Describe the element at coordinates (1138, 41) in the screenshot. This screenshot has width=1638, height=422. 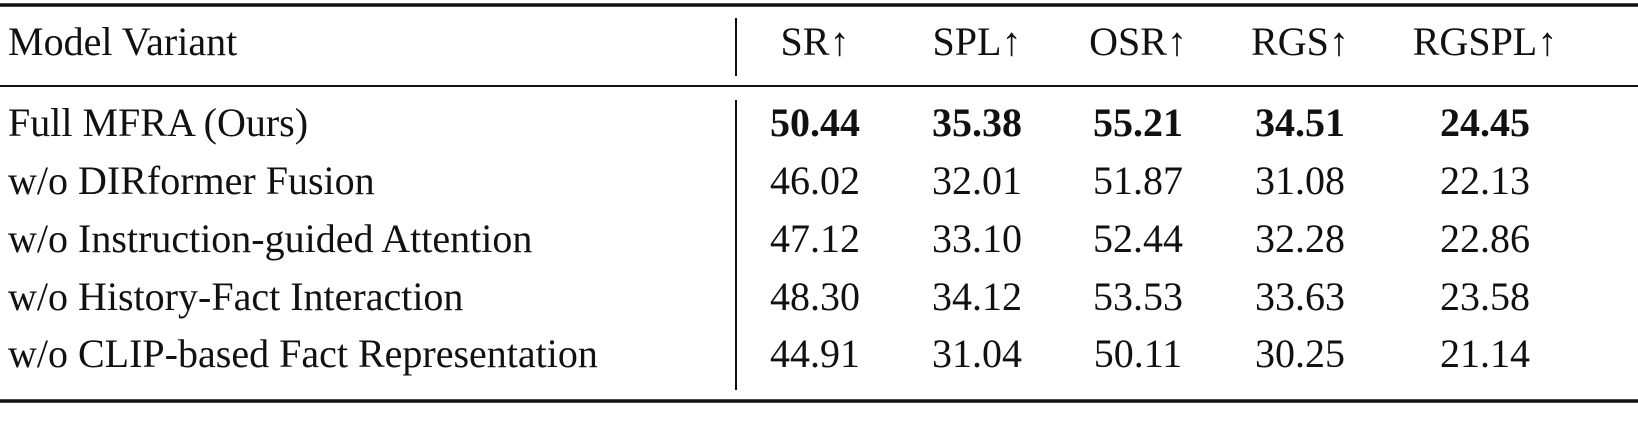
I see `header-cell: OSR↑` at that location.